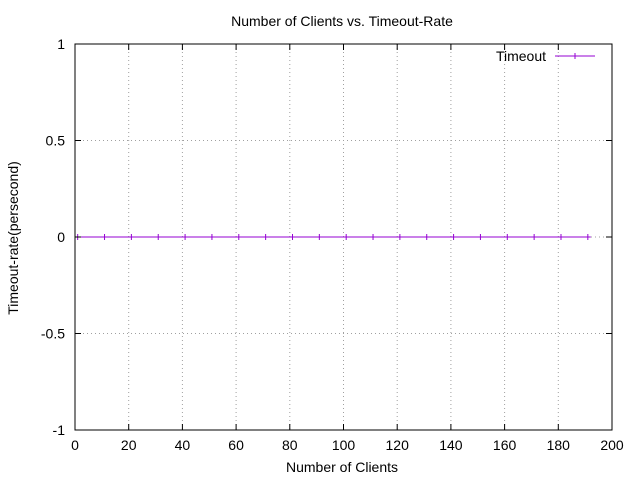 Image resolution: width=640 pixels, height=480 pixels. What do you see at coordinates (559, 445) in the screenshot?
I see `x-tick-label: 180` at bounding box center [559, 445].